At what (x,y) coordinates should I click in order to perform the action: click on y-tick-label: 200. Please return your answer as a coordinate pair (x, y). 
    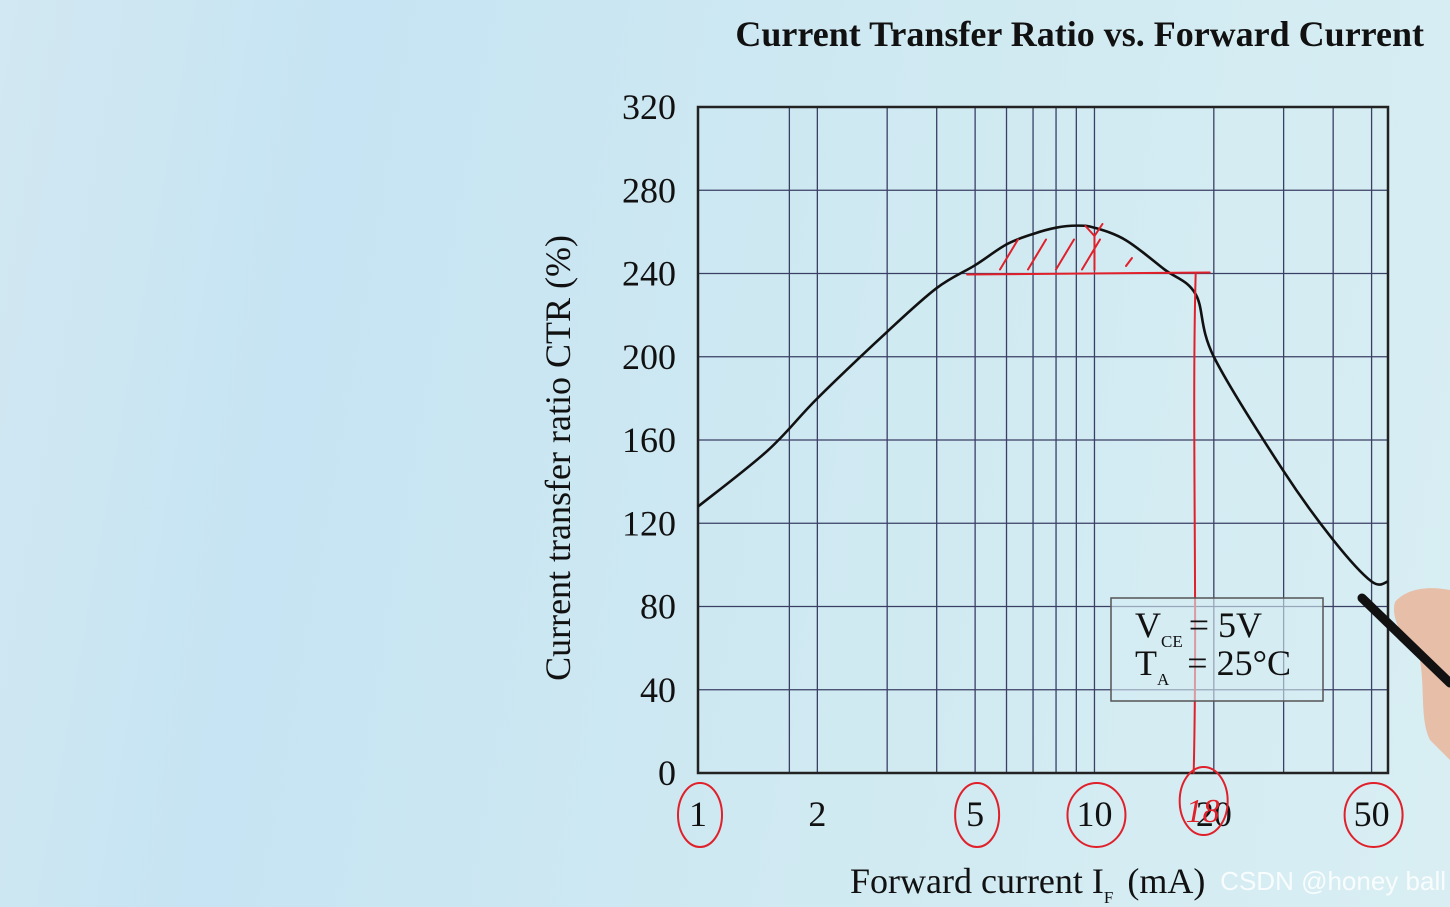
    Looking at the image, I should click on (649, 357).